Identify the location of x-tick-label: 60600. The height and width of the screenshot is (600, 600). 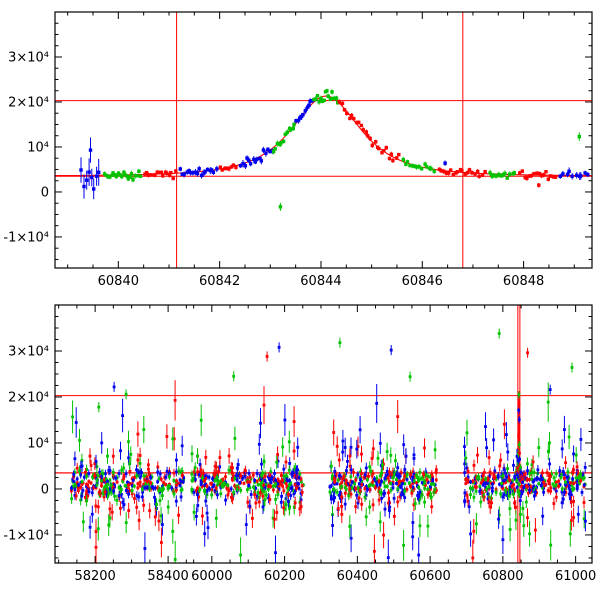
(429, 576).